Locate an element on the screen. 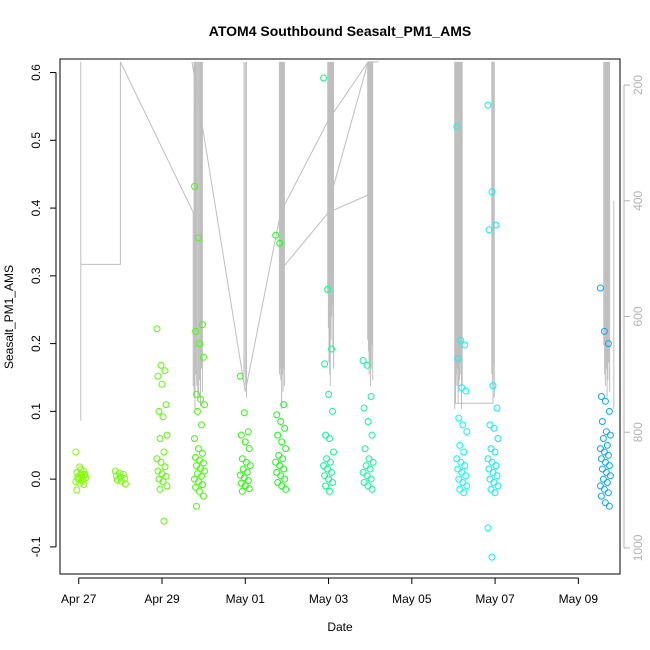 The width and height of the screenshot is (650, 650). x-tick-label: May 05 is located at coordinates (412, 599).